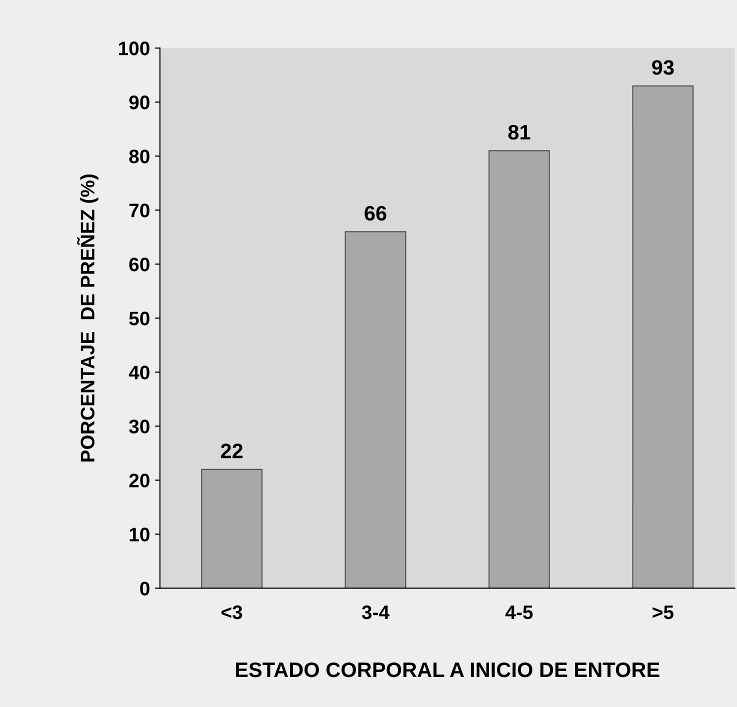 The width and height of the screenshot is (737, 707). I want to click on y-tick-label: 20, so click(139, 481).